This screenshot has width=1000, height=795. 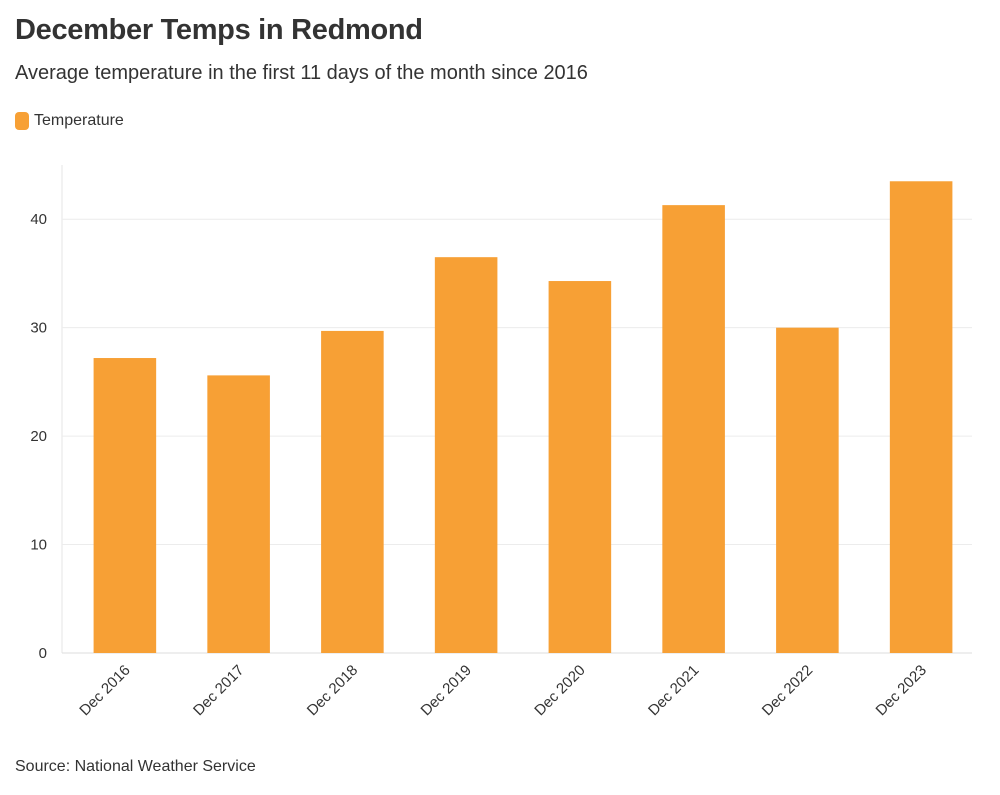 What do you see at coordinates (104, 690) in the screenshot?
I see `x-tick-label: Dec 2016` at bounding box center [104, 690].